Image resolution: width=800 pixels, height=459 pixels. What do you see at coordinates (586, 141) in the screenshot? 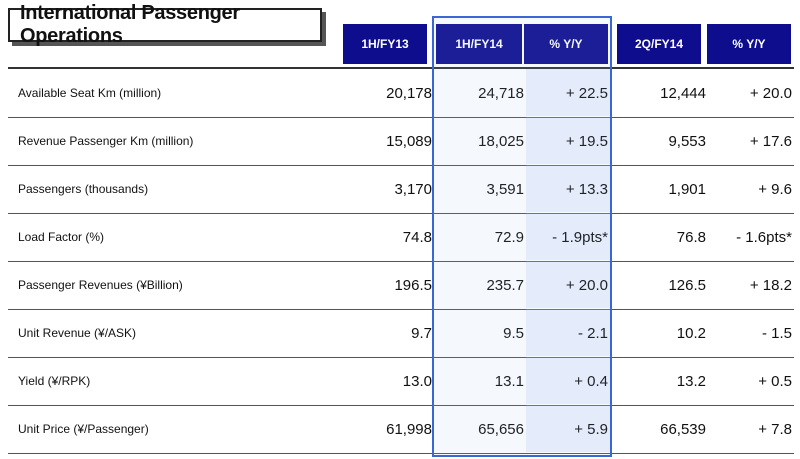
I see `value-yy-1h: + 19.5` at bounding box center [586, 141].